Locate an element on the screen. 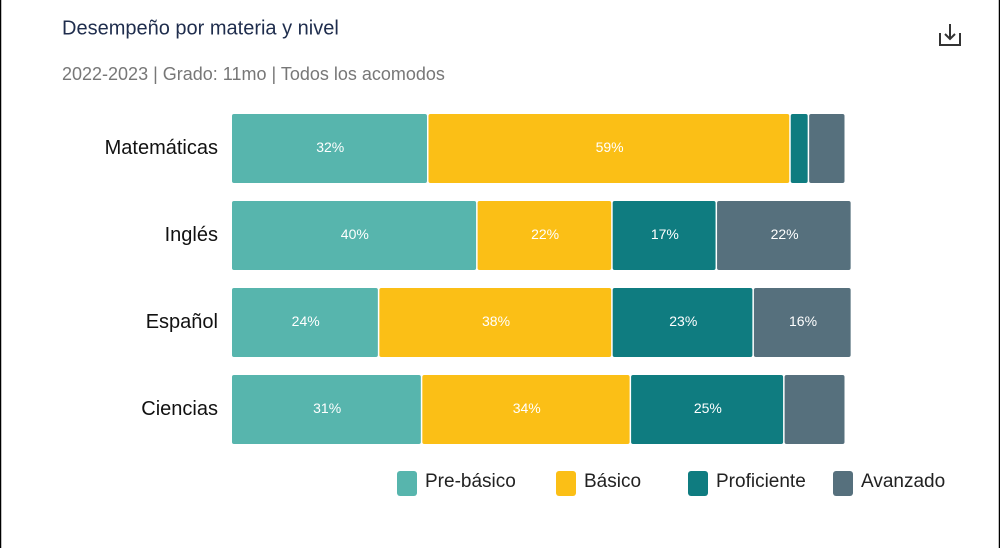  download-tray is located at coordinates (950, 39).